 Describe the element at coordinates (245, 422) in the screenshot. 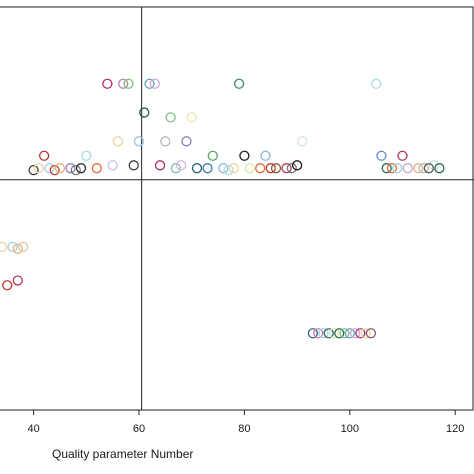

I see `x-axis-ticks: 40 60 80 100 120` at that location.